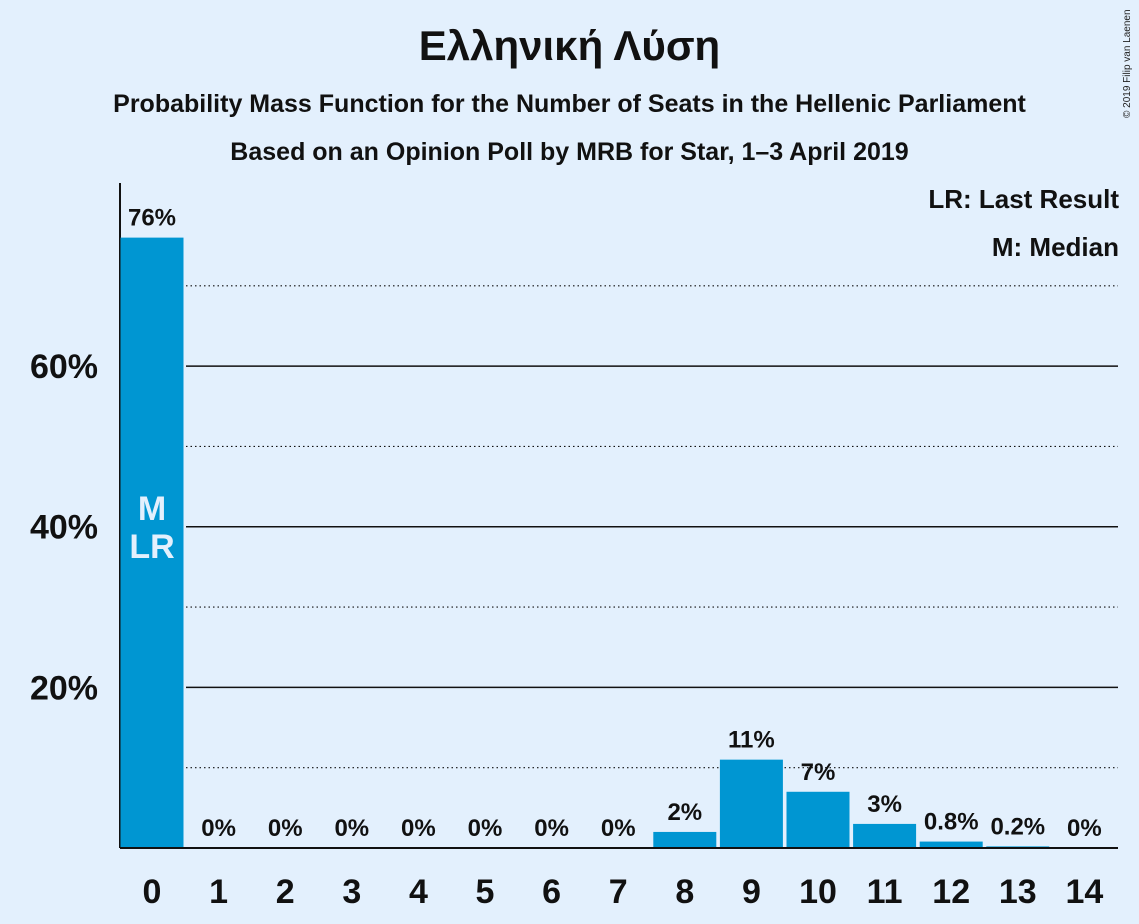 This screenshot has width=1139, height=924. I want to click on x-tick-label-9: 9, so click(751, 892).